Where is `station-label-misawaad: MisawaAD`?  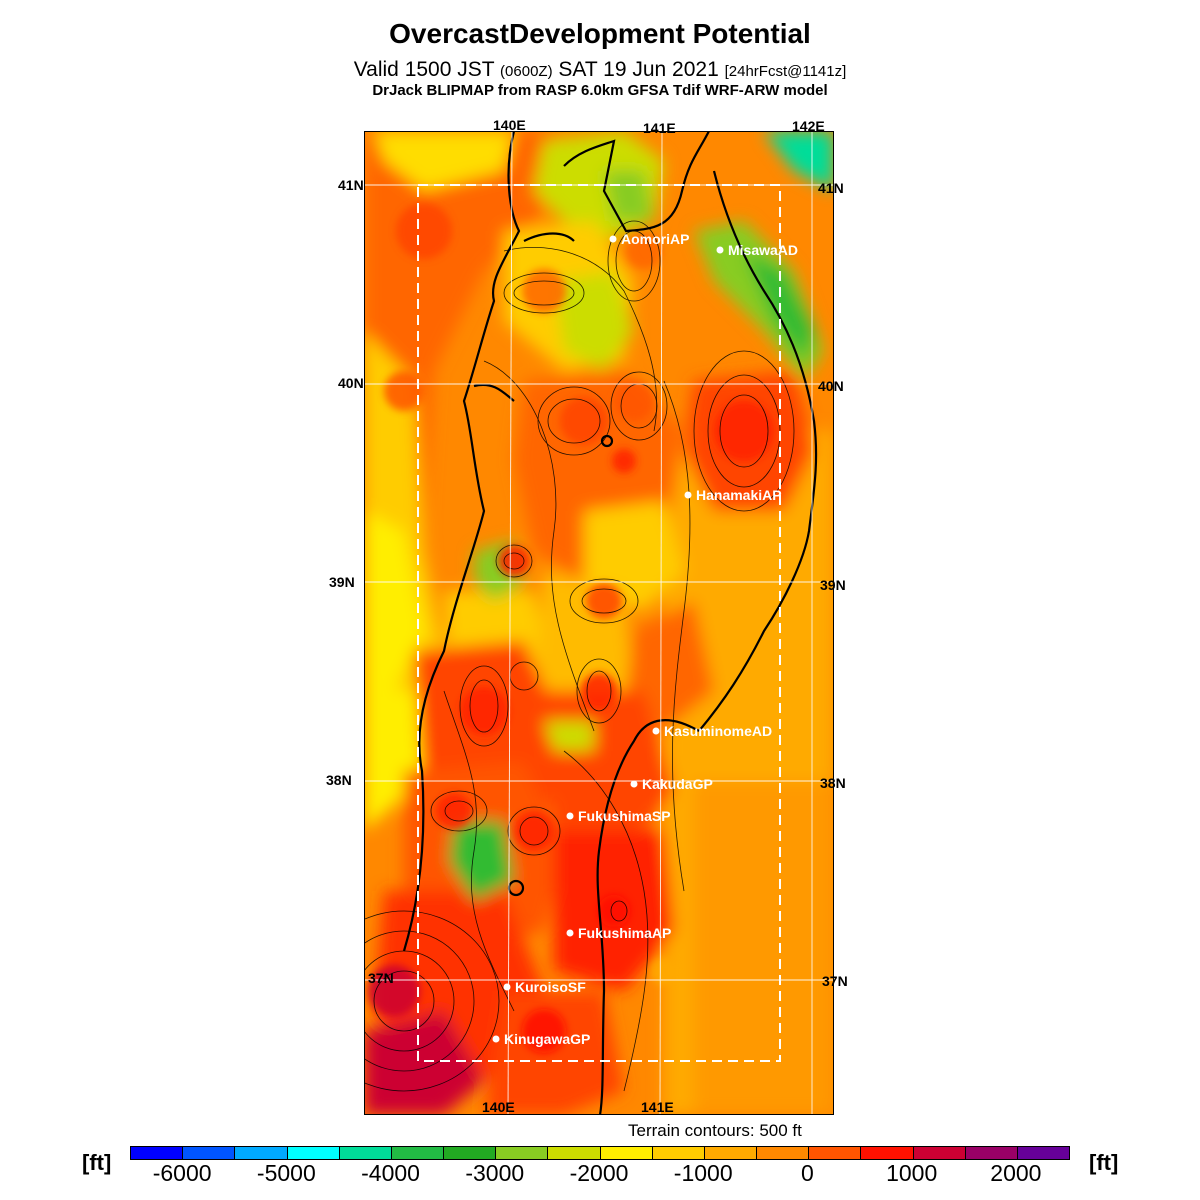
station-label-misawaad: MisawaAD is located at coordinates (763, 250).